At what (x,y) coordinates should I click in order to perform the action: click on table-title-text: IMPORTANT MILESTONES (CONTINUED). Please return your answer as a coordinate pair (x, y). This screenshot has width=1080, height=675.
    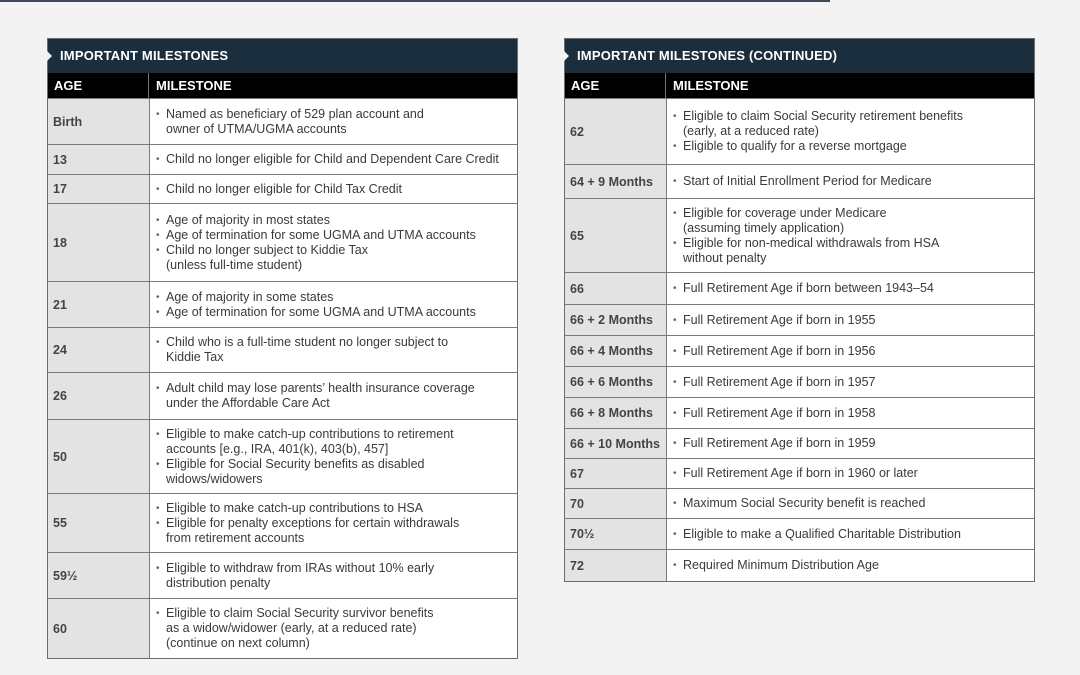
    Looking at the image, I should click on (707, 55).